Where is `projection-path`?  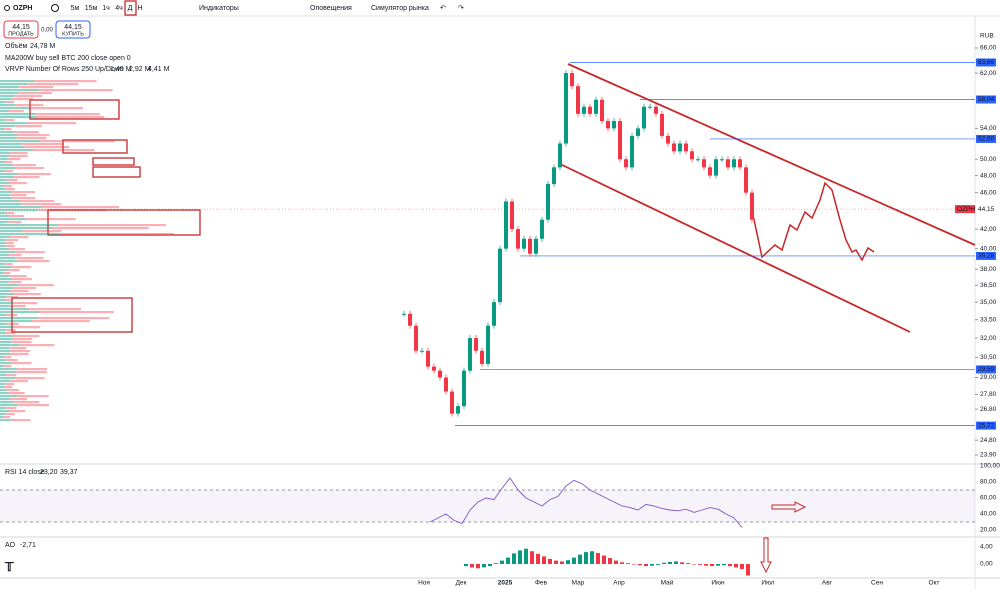
projection-path is located at coordinates (813, 221).